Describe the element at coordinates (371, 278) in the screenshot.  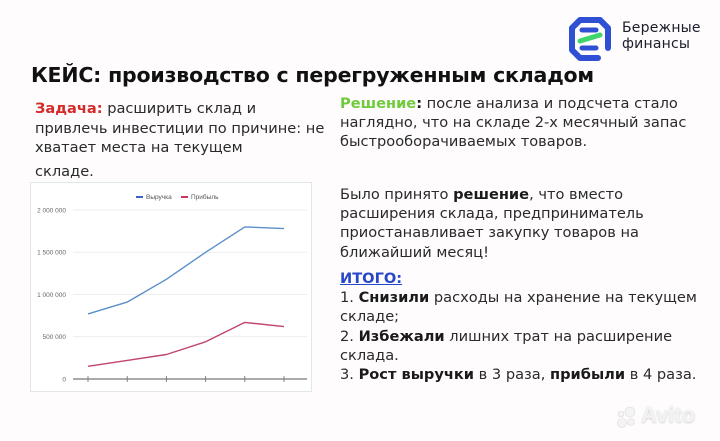
I see `result-label: ИТОГО:` at that location.